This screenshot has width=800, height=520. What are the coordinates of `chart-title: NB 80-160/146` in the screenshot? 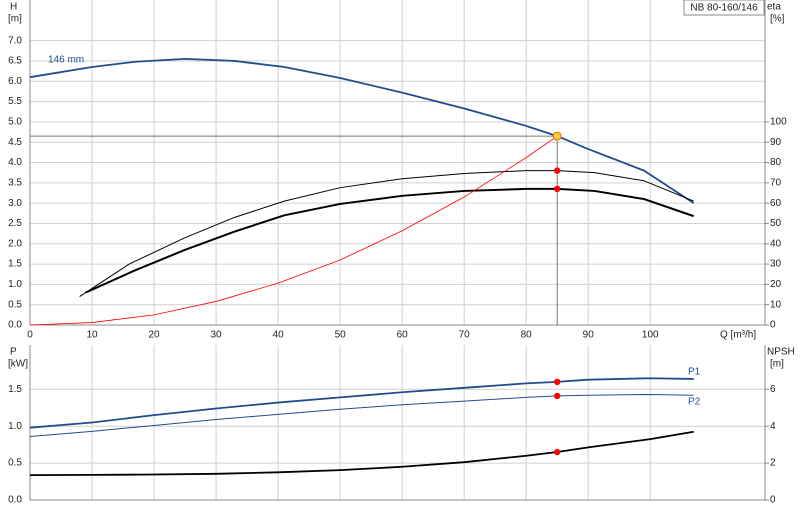 It's located at (724, 8).